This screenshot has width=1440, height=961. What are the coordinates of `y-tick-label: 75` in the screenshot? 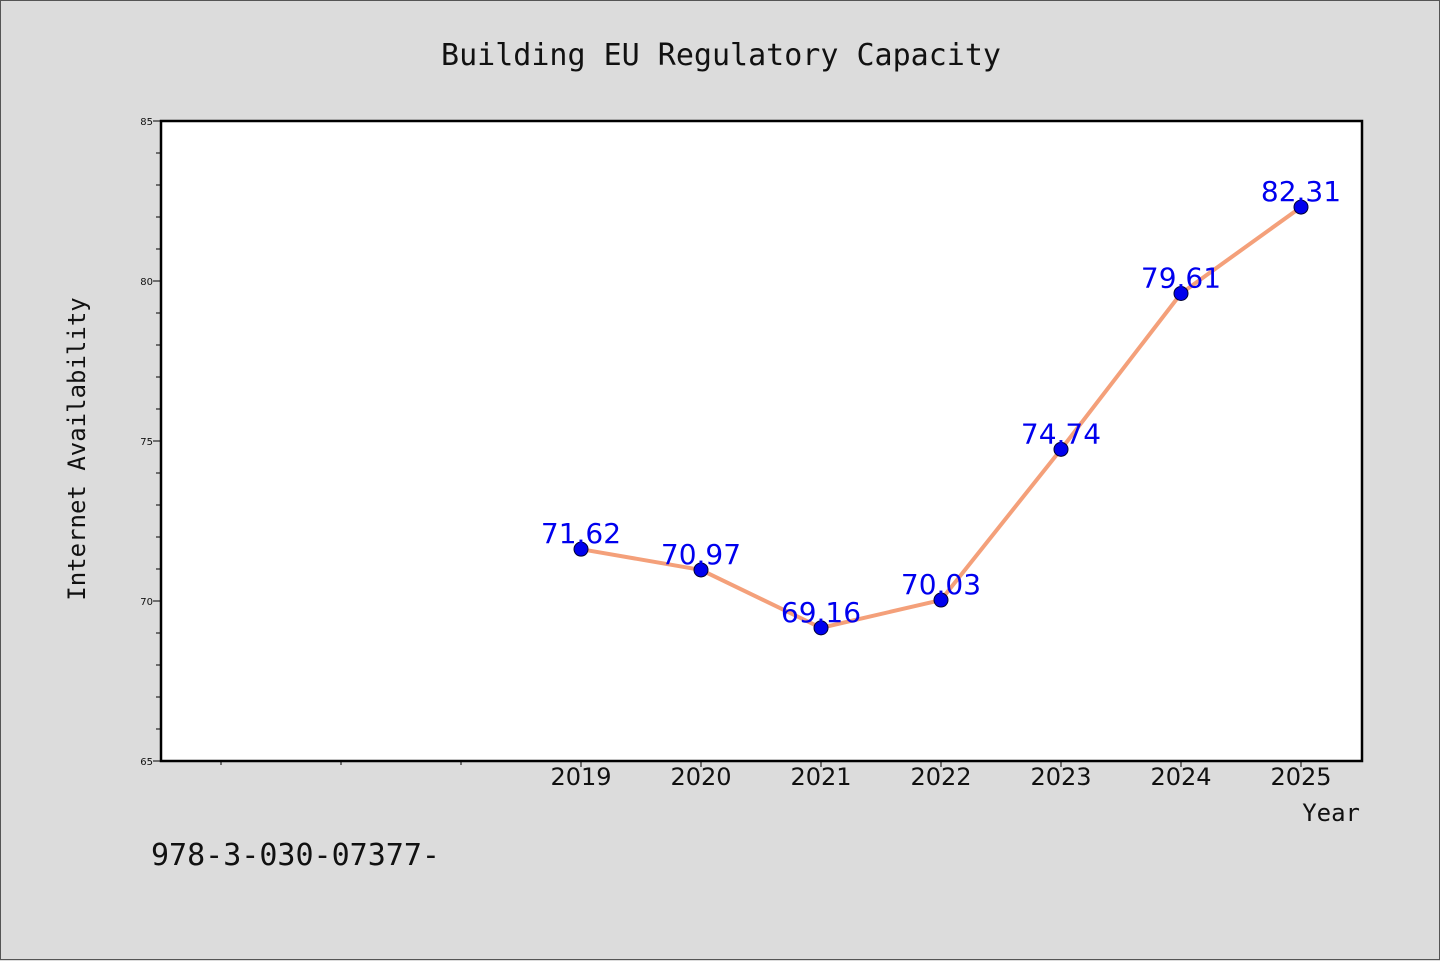 It's located at (146, 442).